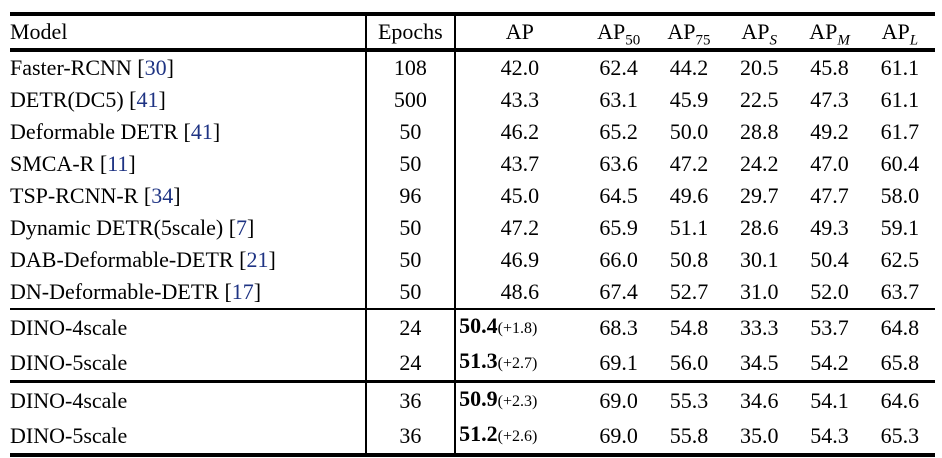  I want to click on apL-cell: 64.8, so click(900, 327).